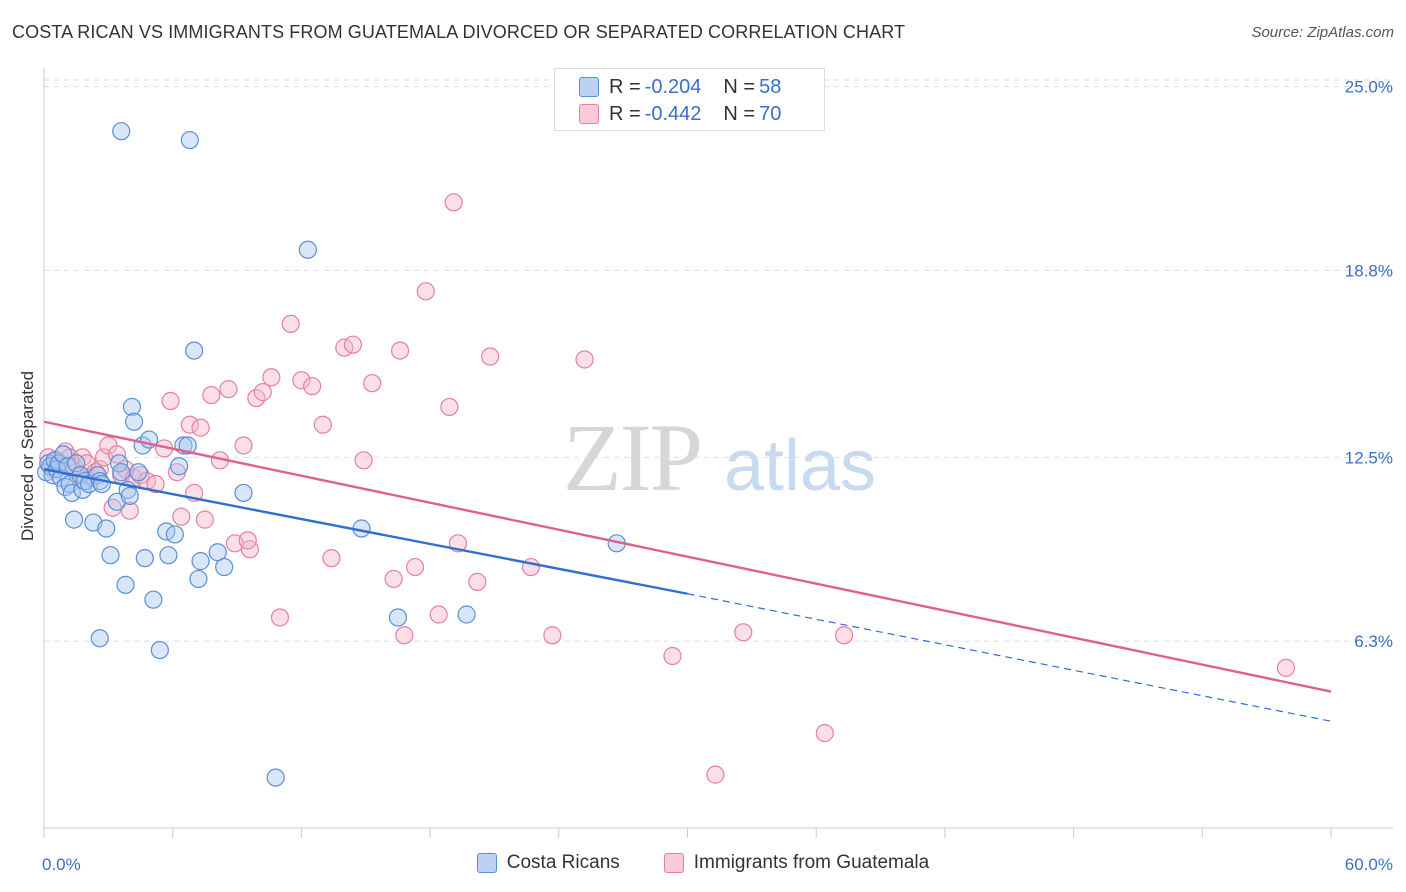  I want to click on x-tick-label-min: 0.0%, so click(61, 864).